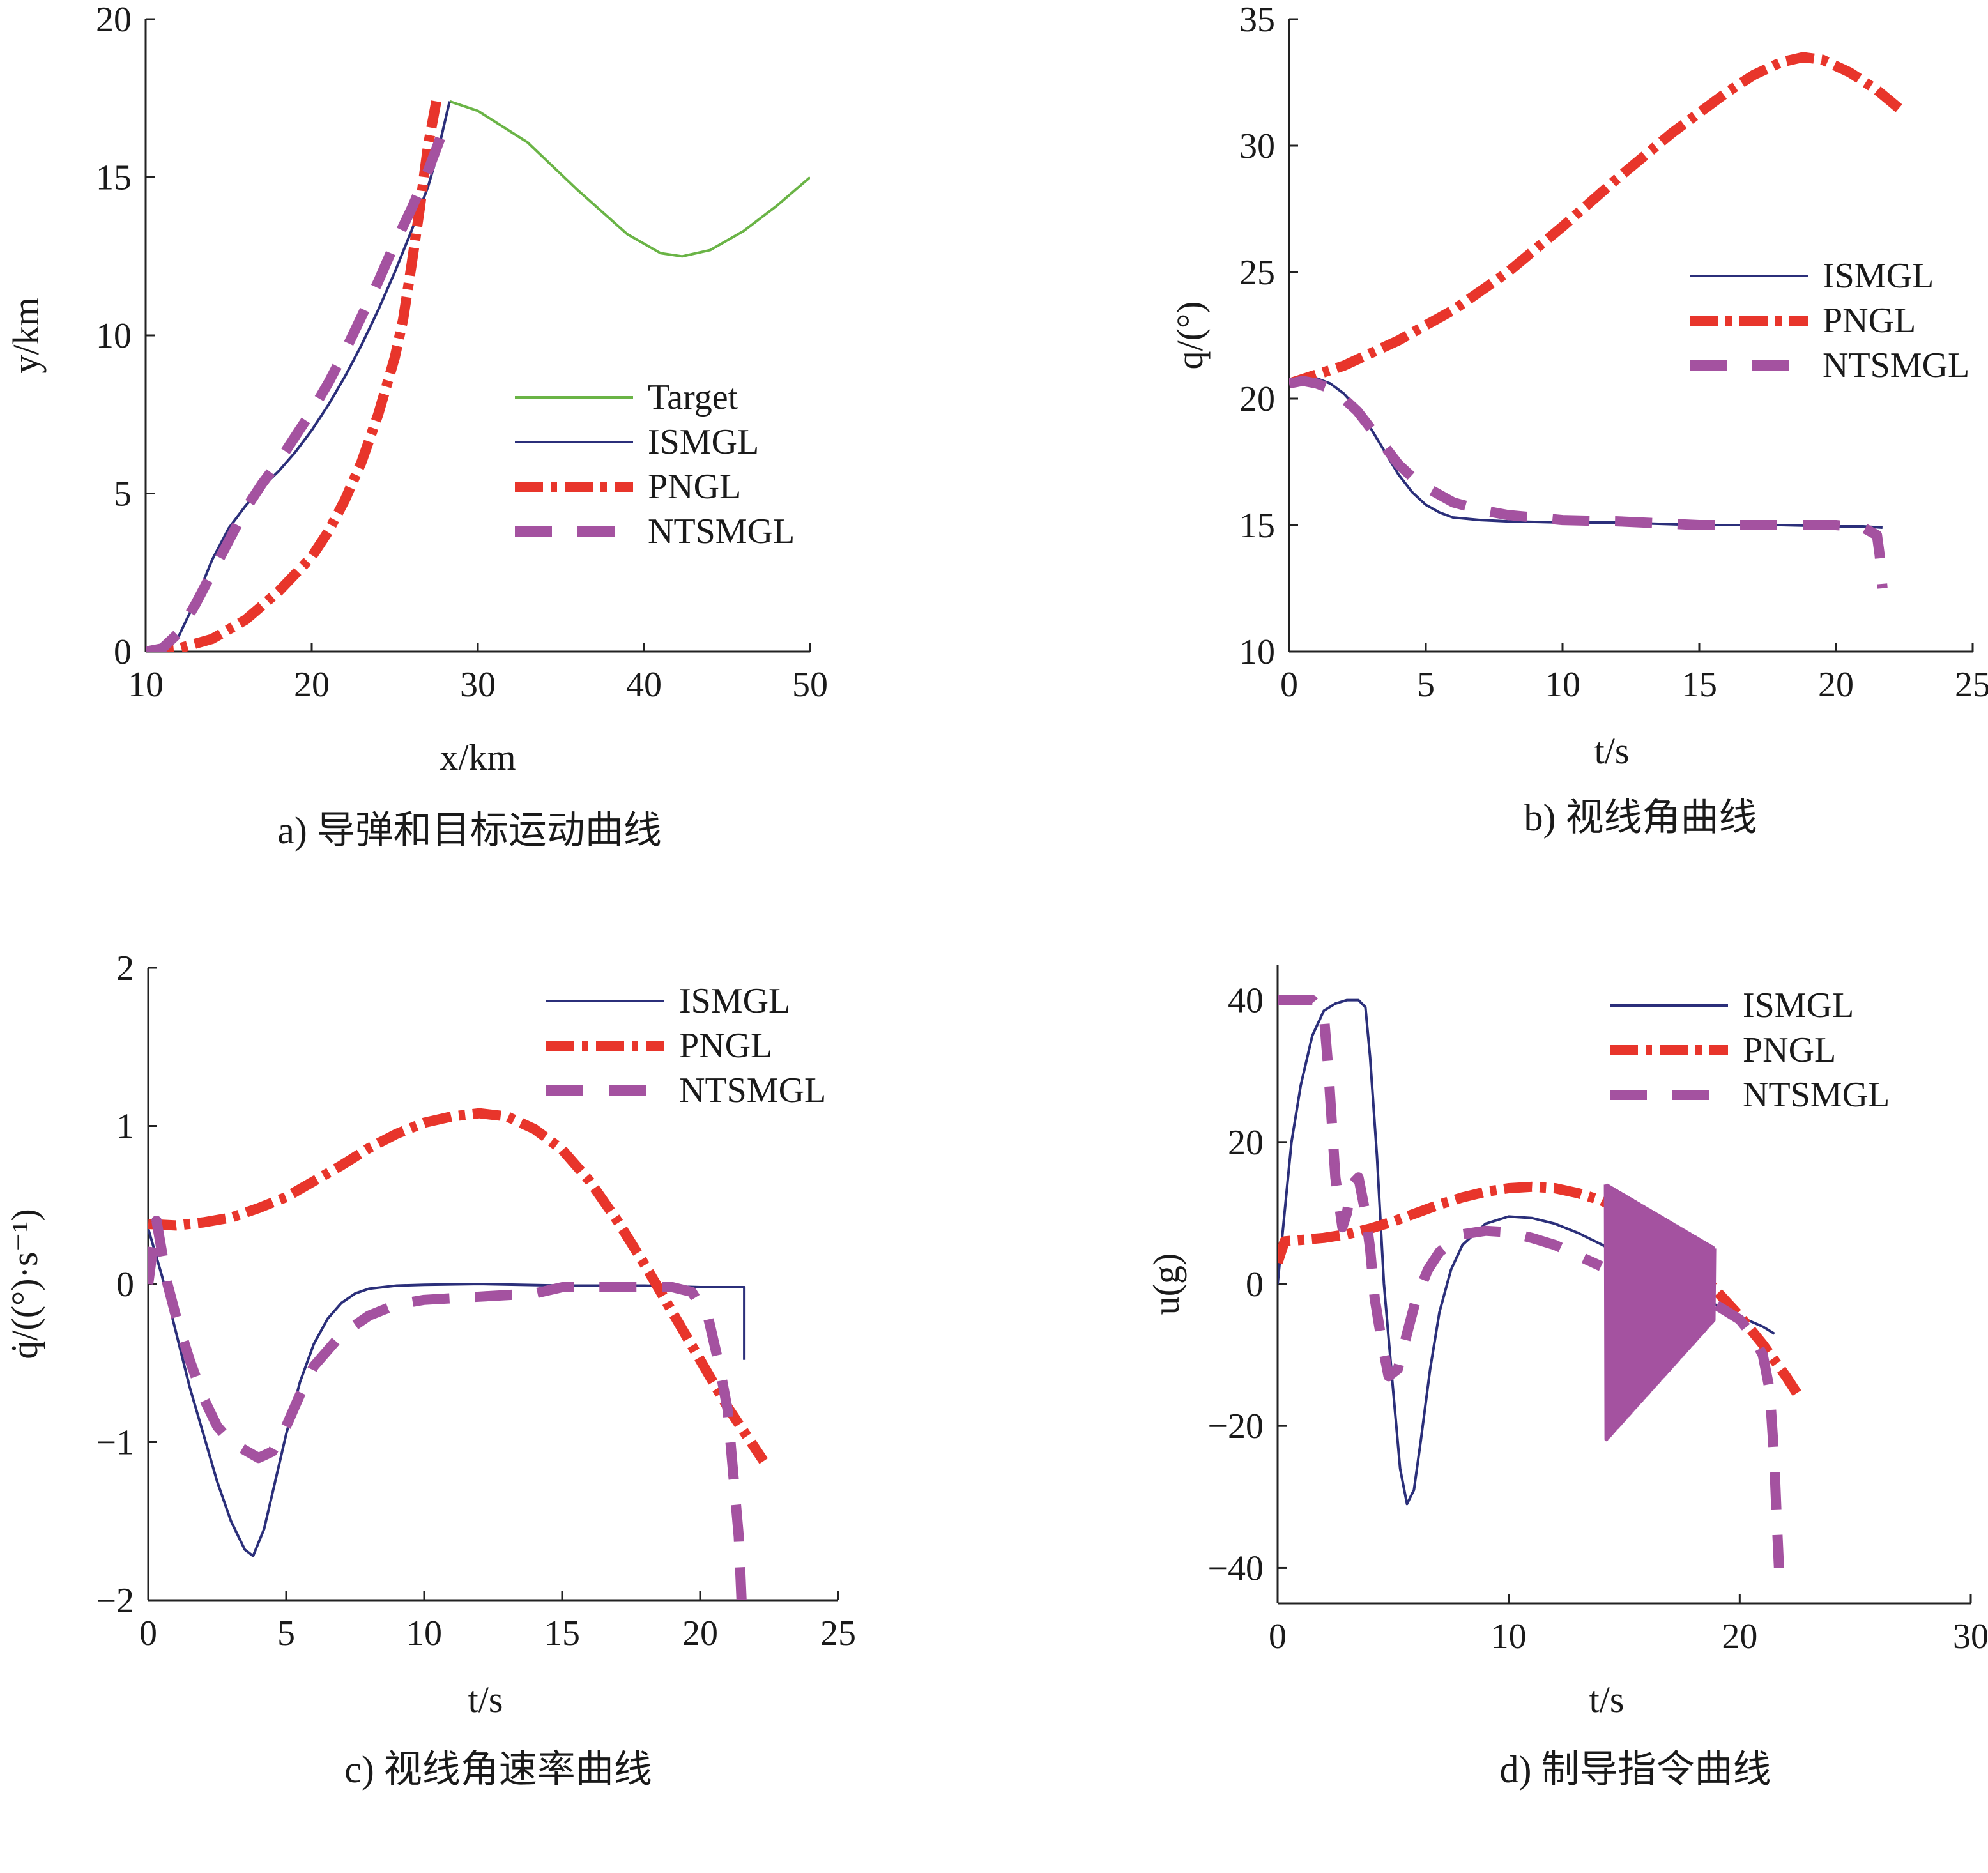 Image resolution: width=1988 pixels, height=1873 pixels. Describe the element at coordinates (1246, 1001) in the screenshot. I see `panel-d-ytick-label: 40` at that location.